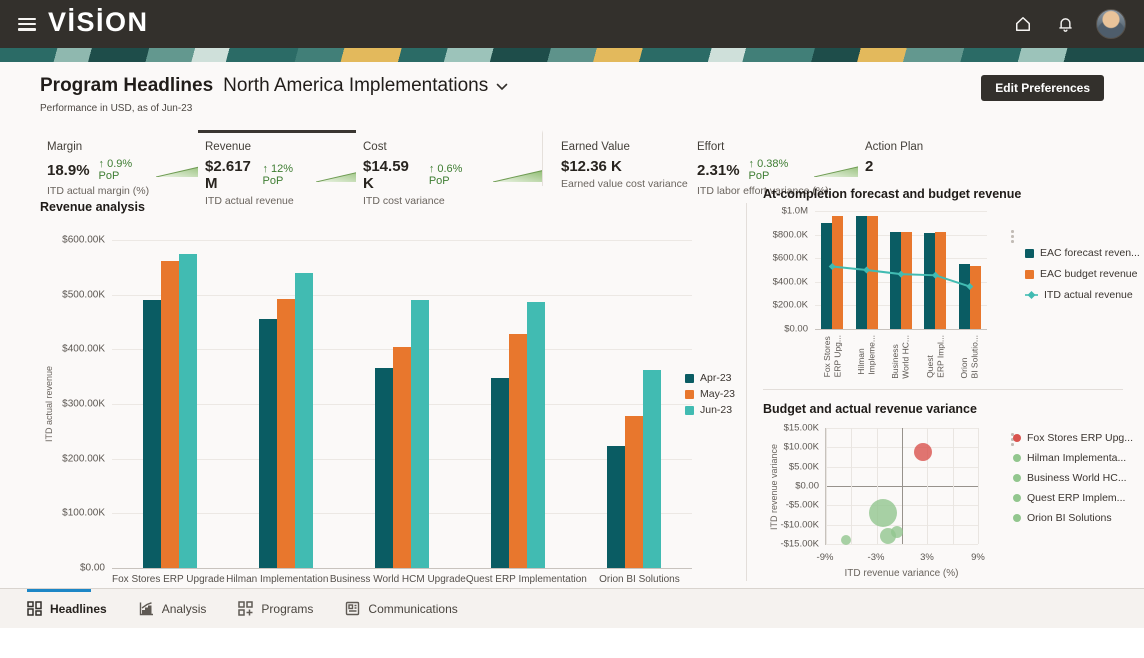 The width and height of the screenshot is (1144, 658). Describe the element at coordinates (1065, 24) in the screenshot. I see `notifications-bell-icon` at that location.